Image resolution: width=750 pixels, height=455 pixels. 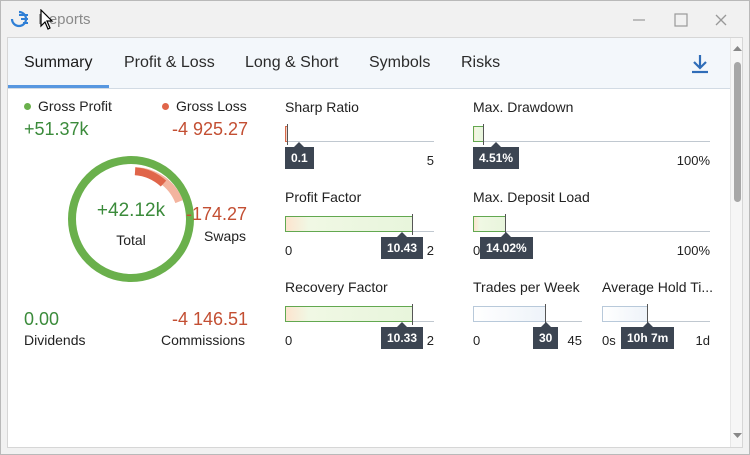 I want to click on avg-hold-time-value-tip: 10h 7m, so click(x=648, y=335).